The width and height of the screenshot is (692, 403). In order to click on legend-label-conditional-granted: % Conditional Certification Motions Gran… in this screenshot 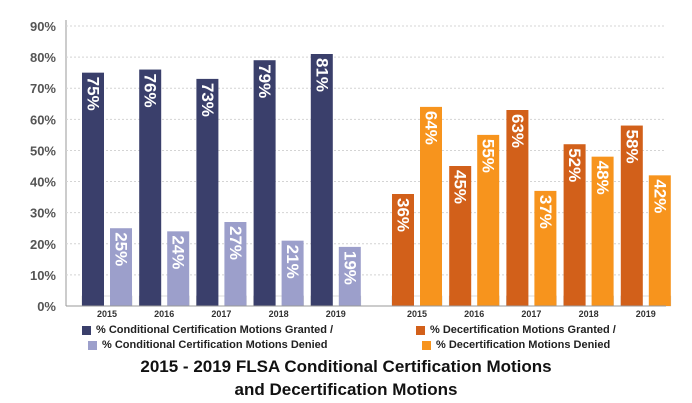, I will do `click(215, 330)`.